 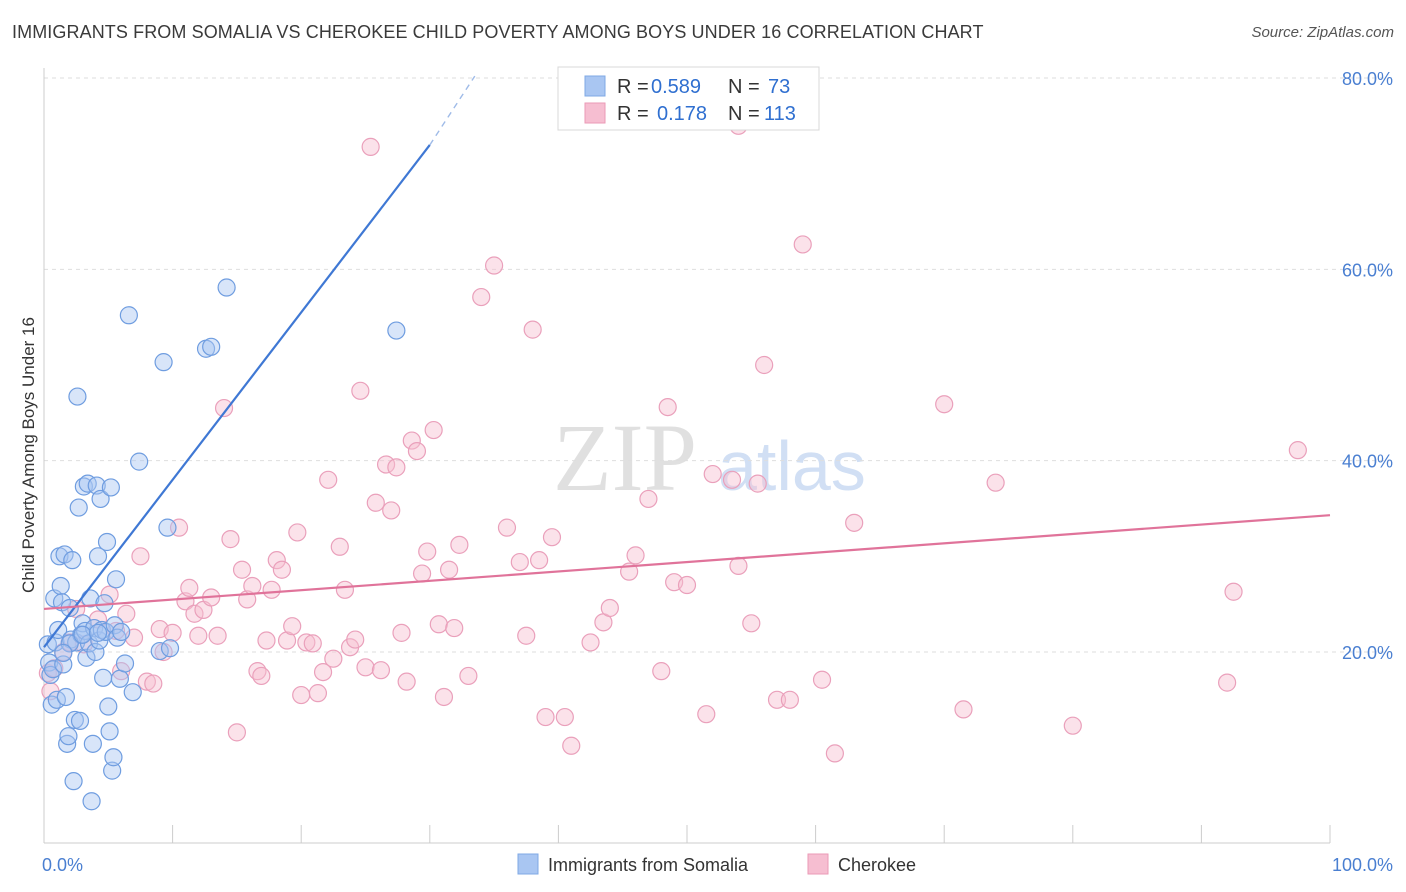 I want to click on watermark-atlas: atlas, so click(x=792, y=466).